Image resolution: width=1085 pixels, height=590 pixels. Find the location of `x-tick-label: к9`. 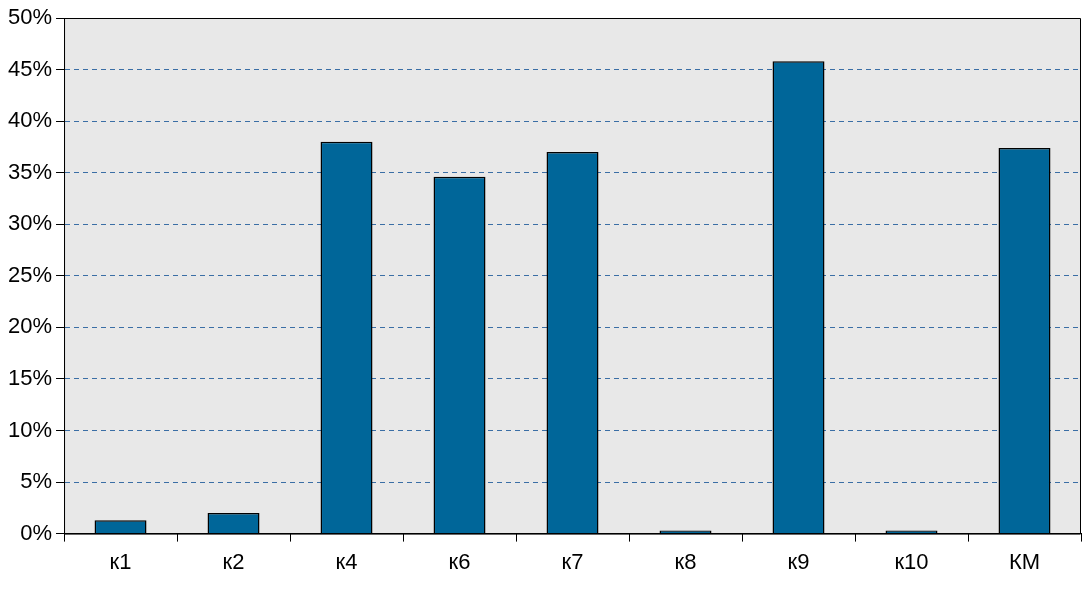

x-tick-label: к9 is located at coordinates (798, 561).